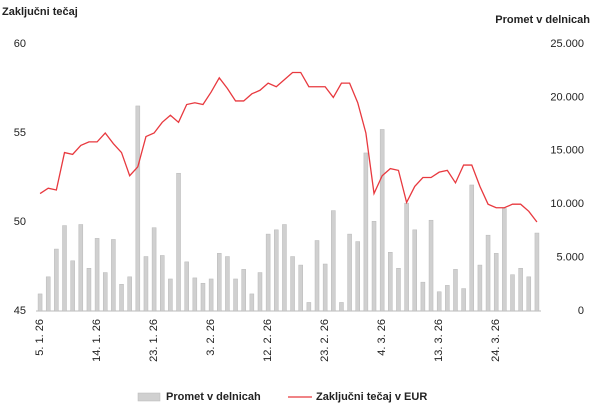 This screenshot has width=593, height=407. I want to click on y2-tick-label: 25.000, so click(567, 44).